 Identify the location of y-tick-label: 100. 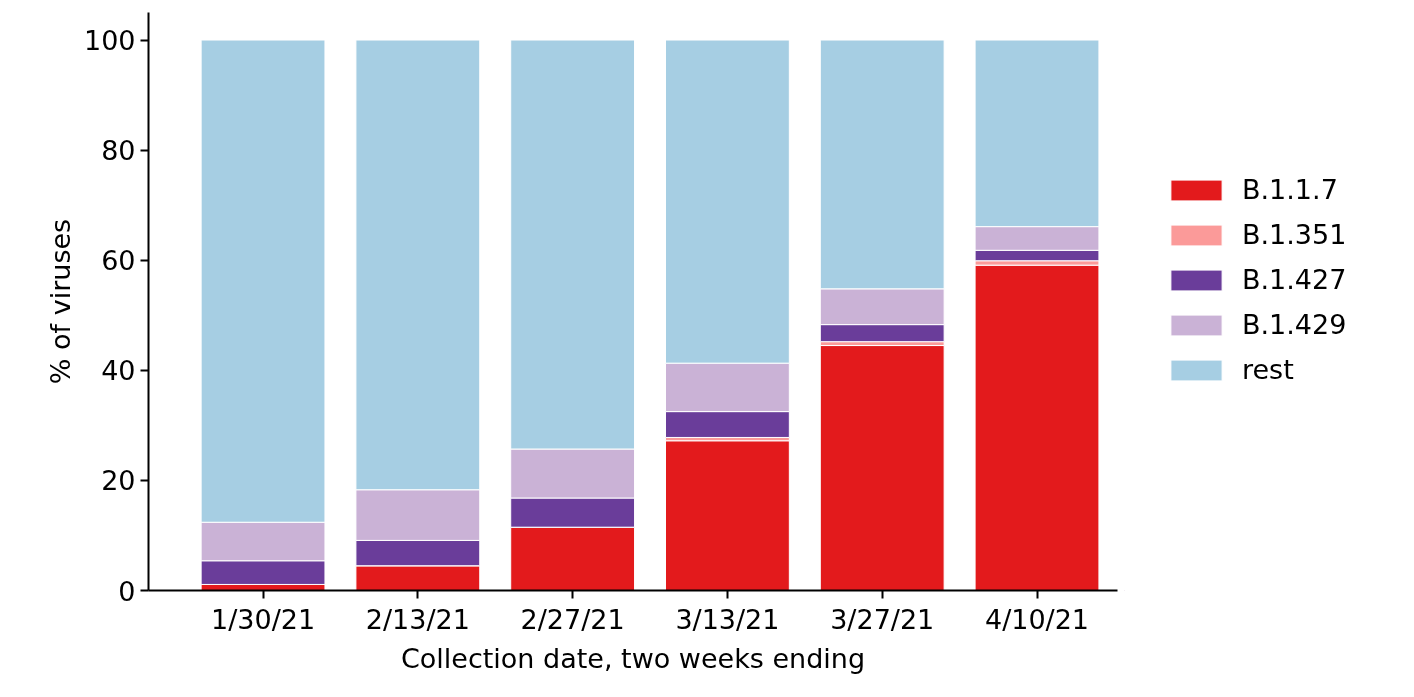
(109, 41).